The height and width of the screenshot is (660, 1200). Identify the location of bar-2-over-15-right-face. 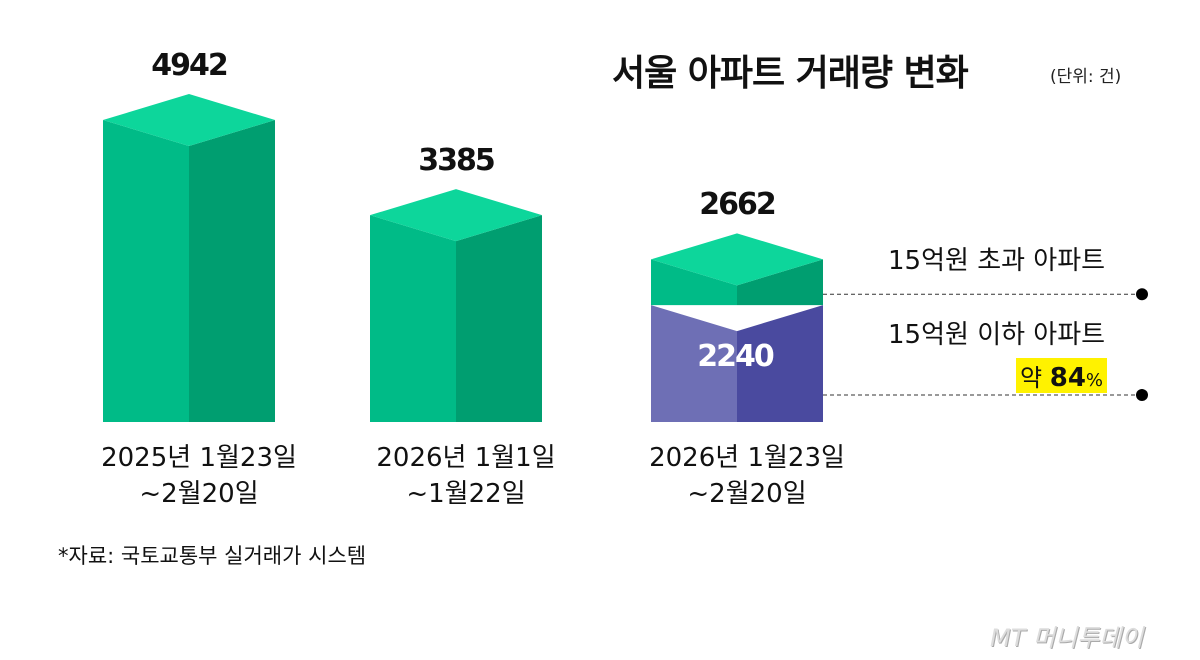
(780, 282).